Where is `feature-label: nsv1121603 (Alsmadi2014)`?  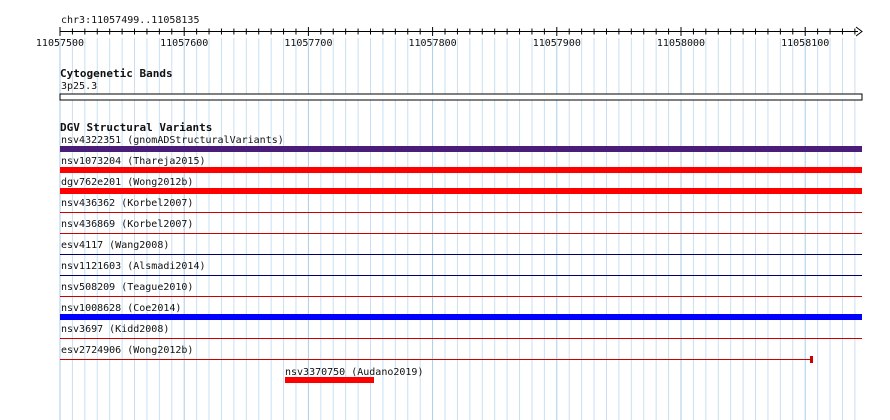
feature-label: nsv1121603 (Alsmadi2014) is located at coordinates (133, 266).